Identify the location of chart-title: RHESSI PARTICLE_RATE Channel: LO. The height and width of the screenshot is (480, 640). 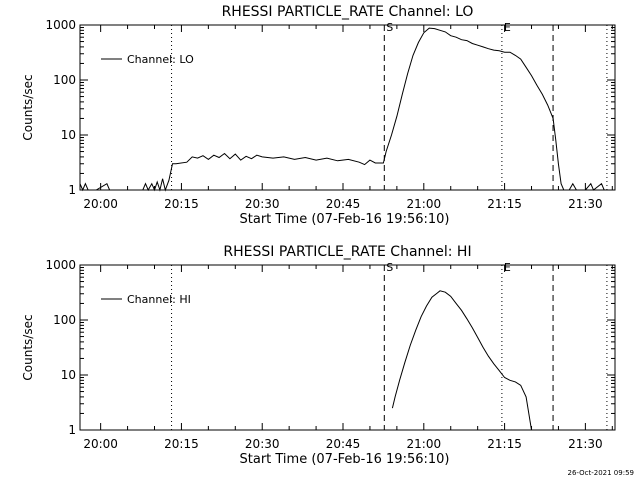
(348, 12).